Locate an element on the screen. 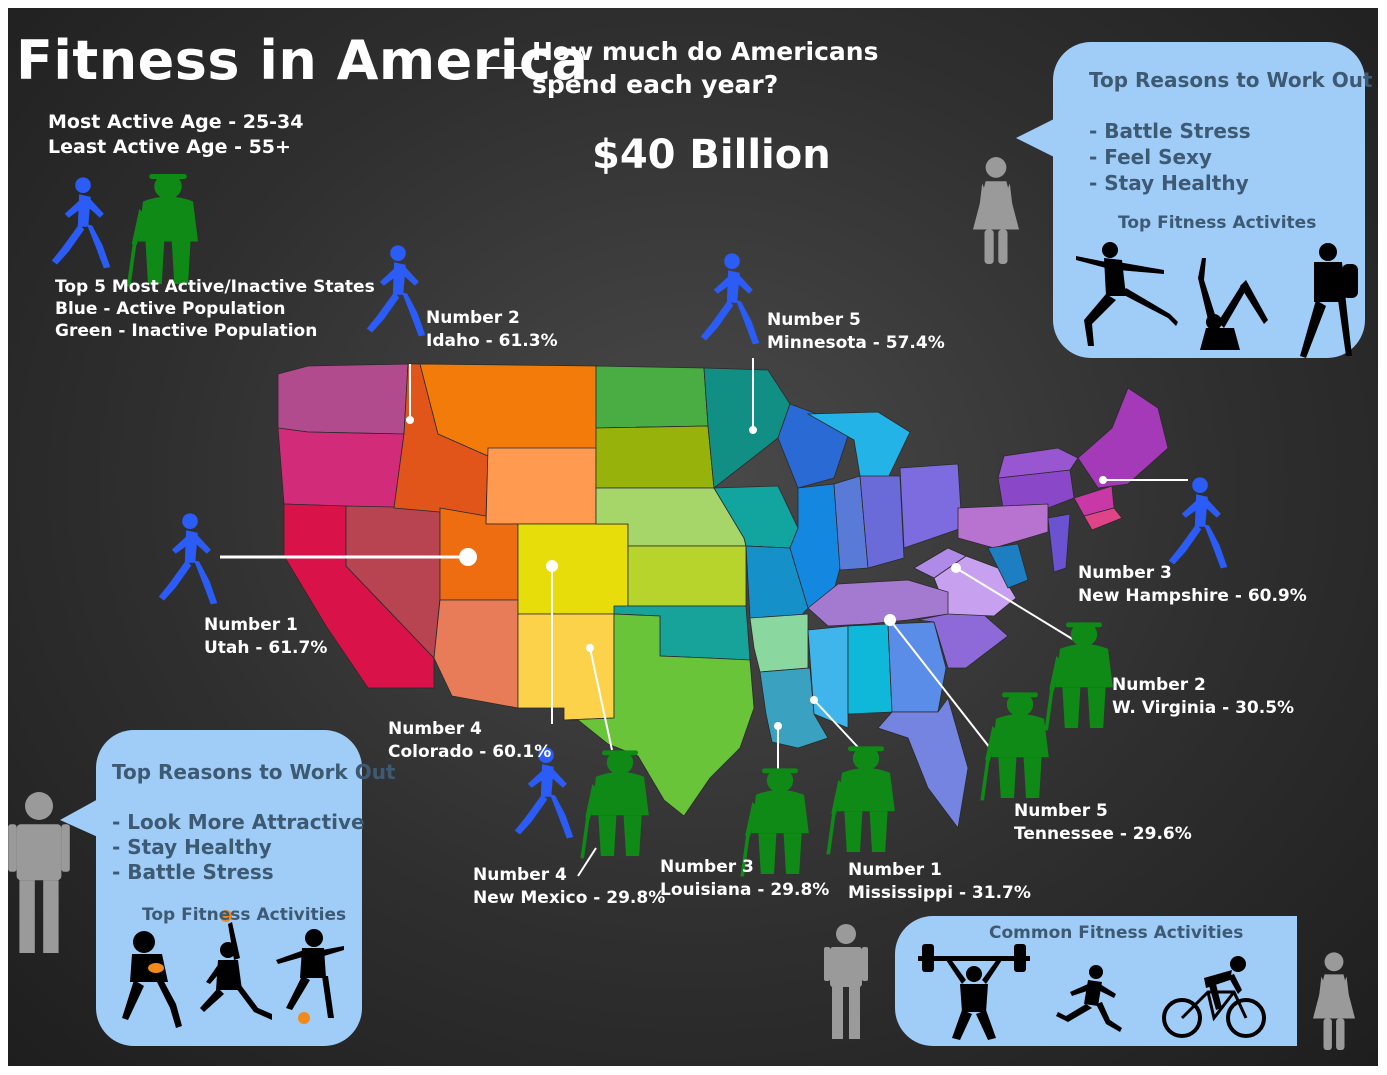 The height and width of the screenshot is (1075, 1387). female-reasons-heading: Top Reasons to Work Out is located at coordinates (1231, 80).